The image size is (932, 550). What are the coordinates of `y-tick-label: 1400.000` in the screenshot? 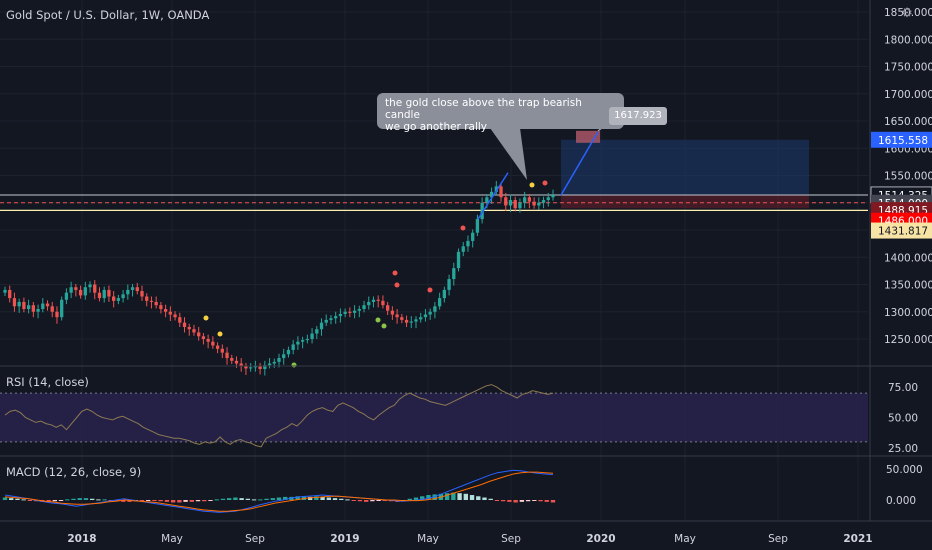 It's located at (908, 258).